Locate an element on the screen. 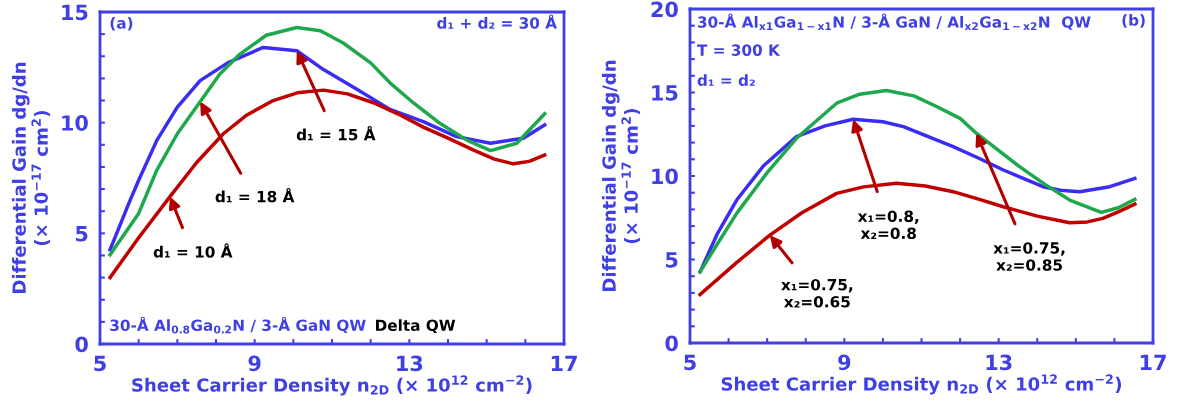 The width and height of the screenshot is (1177, 413). y-tick-label: 20 is located at coordinates (664, 9).